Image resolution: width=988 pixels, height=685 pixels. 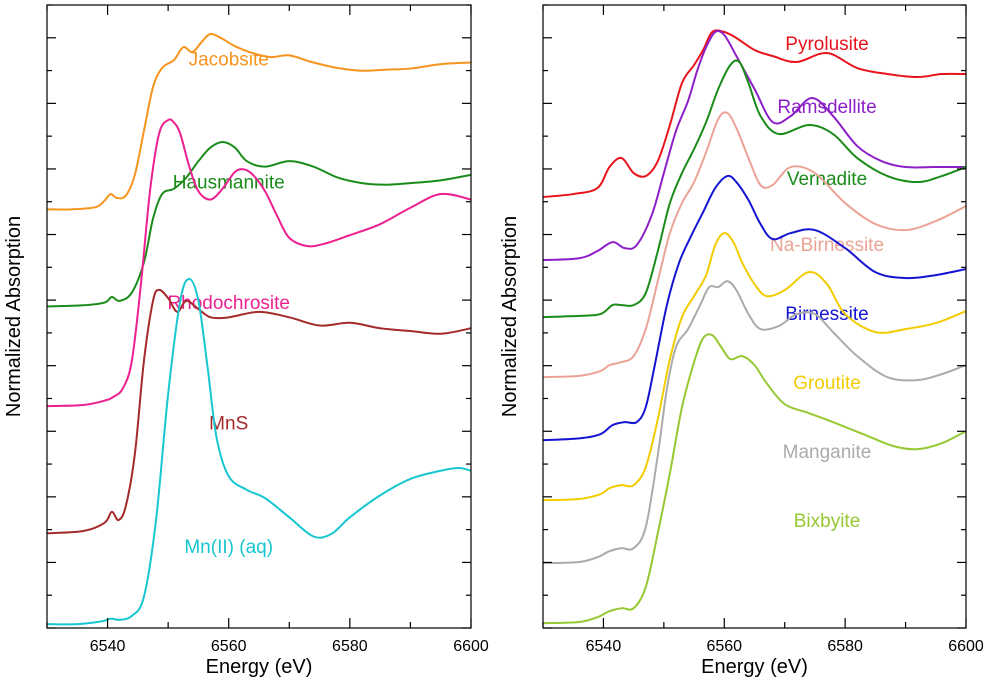 What do you see at coordinates (108, 646) in the screenshot?
I see `left-x-tick-label: 6540` at bounding box center [108, 646].